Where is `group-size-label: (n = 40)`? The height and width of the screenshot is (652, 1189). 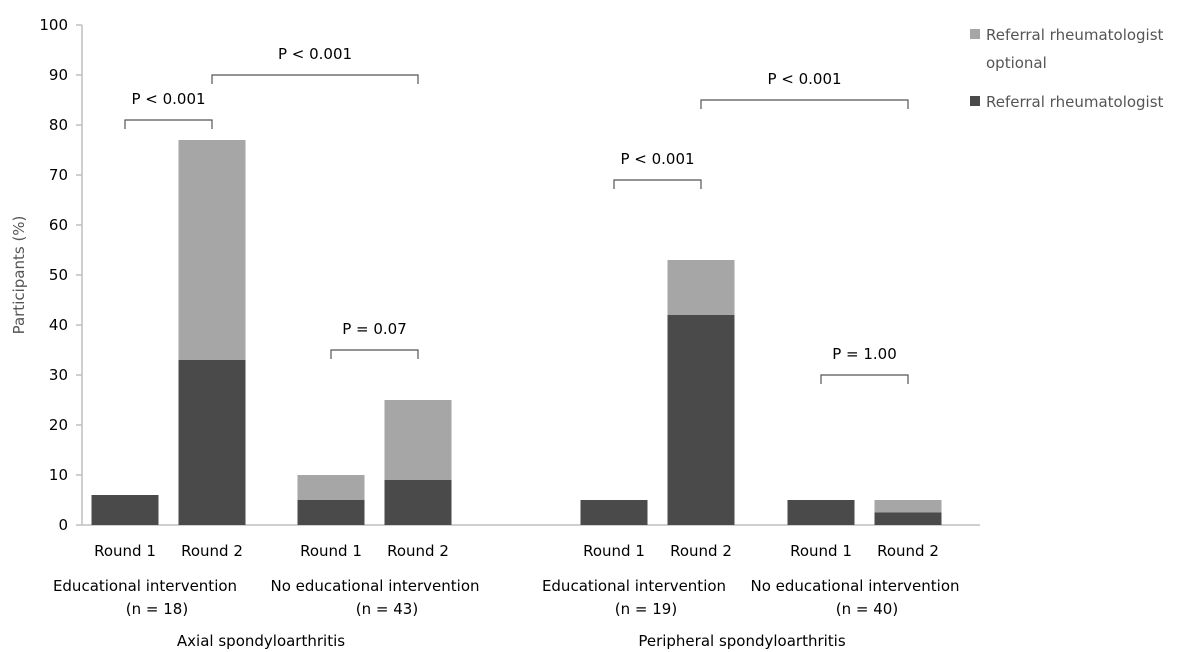
group-size-label: (n = 40) is located at coordinates (867, 609).